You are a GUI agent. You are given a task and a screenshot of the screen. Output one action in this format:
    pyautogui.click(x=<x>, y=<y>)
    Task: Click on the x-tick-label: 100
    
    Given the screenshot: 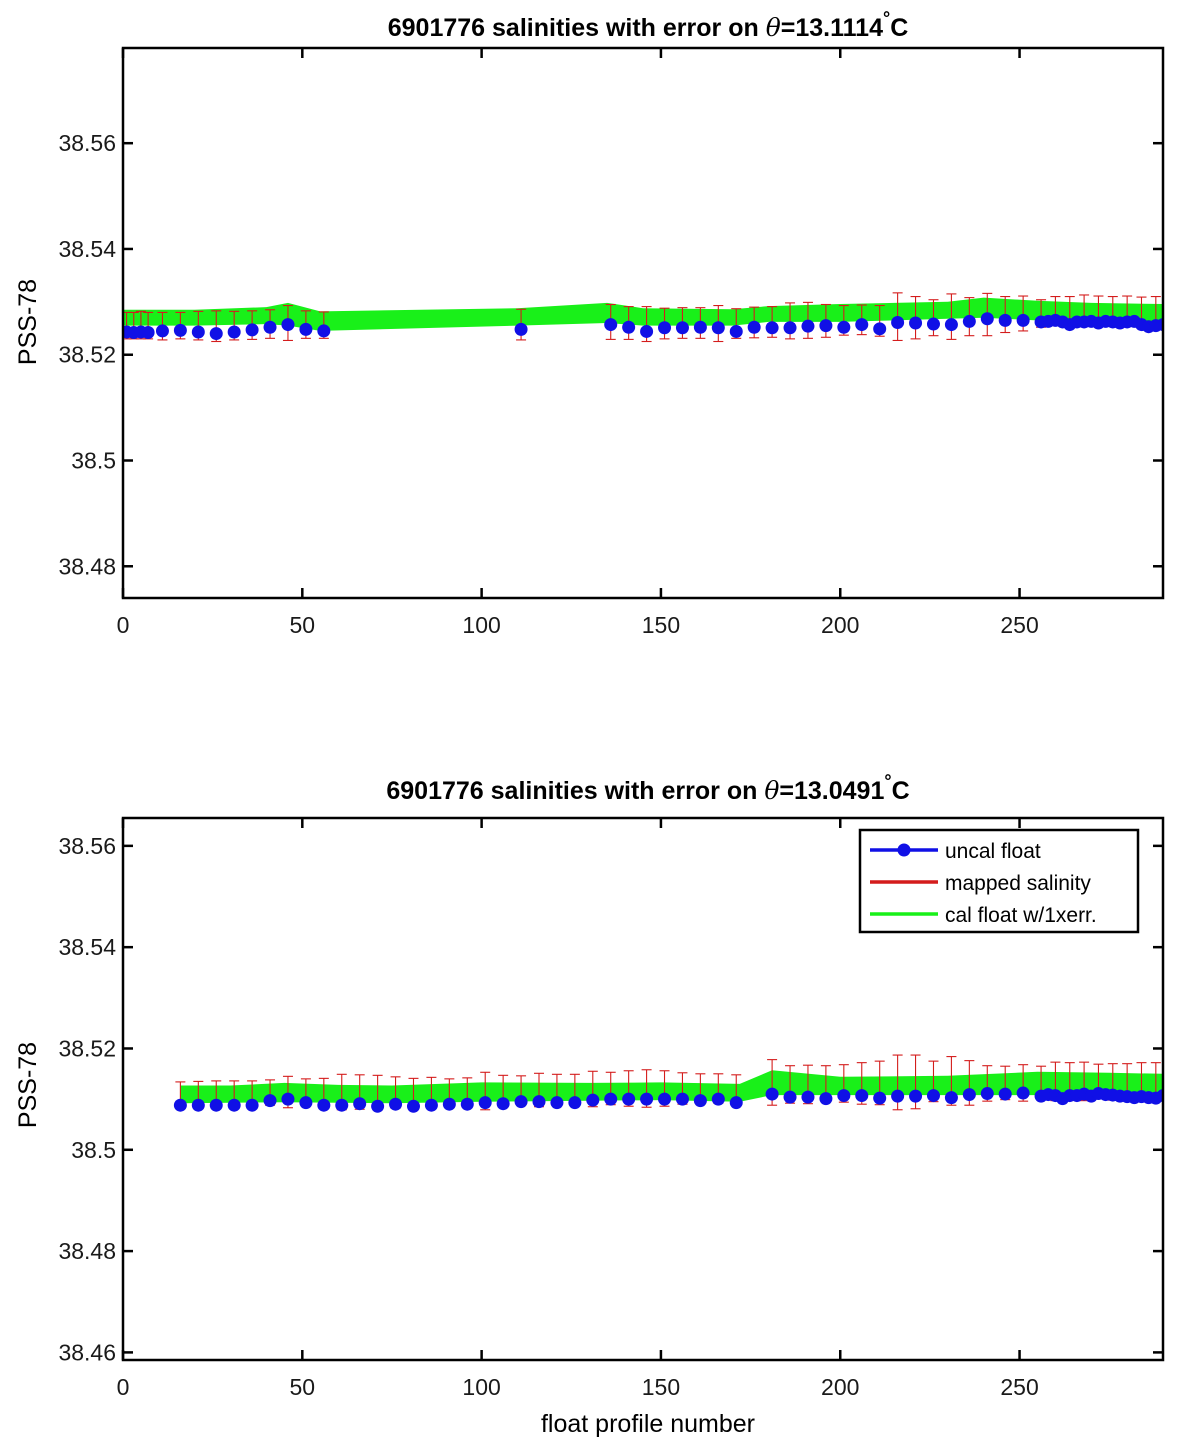 What is the action you would take?
    pyautogui.click(x=481, y=1387)
    